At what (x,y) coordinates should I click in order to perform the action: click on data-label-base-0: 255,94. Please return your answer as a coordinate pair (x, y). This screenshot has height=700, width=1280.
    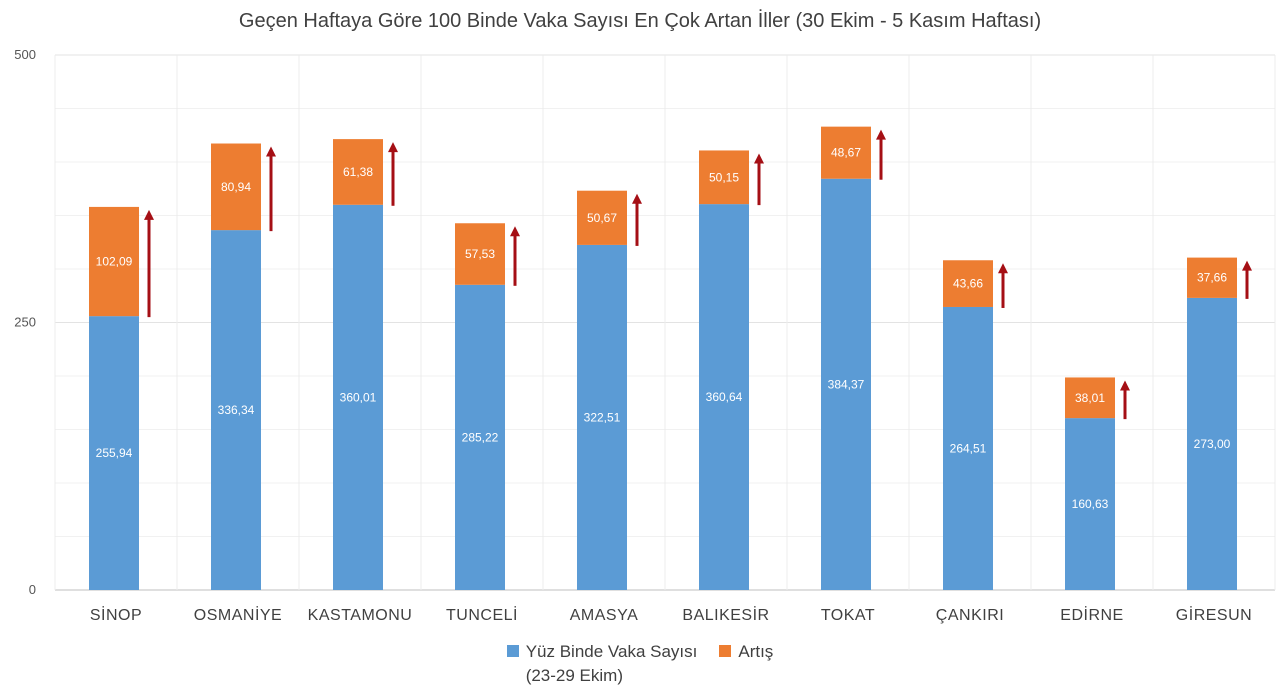
    Looking at the image, I should click on (114, 453).